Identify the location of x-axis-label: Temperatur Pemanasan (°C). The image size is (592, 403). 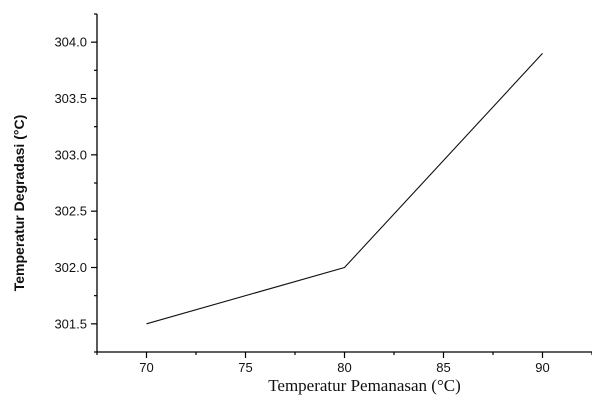
(364, 385).